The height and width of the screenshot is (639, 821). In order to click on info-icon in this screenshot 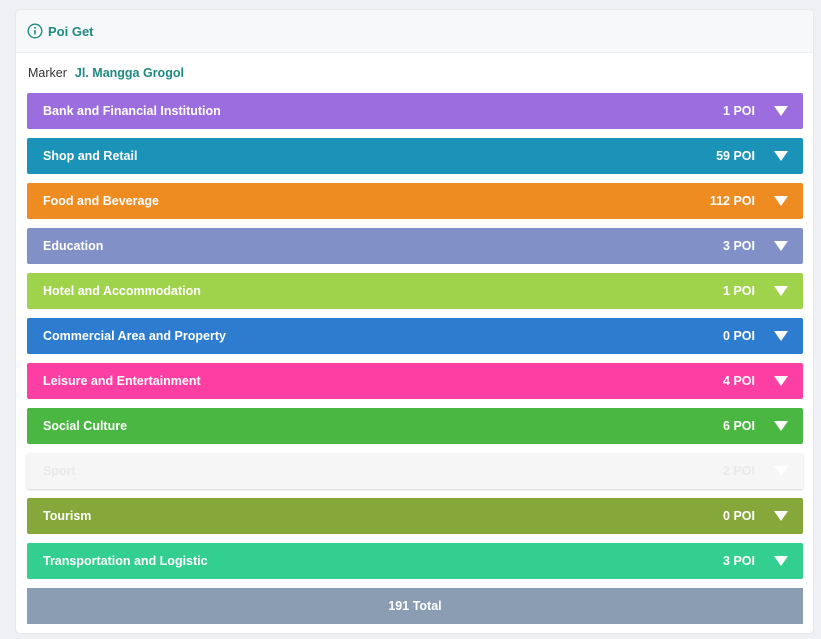, I will do `click(35, 31)`.